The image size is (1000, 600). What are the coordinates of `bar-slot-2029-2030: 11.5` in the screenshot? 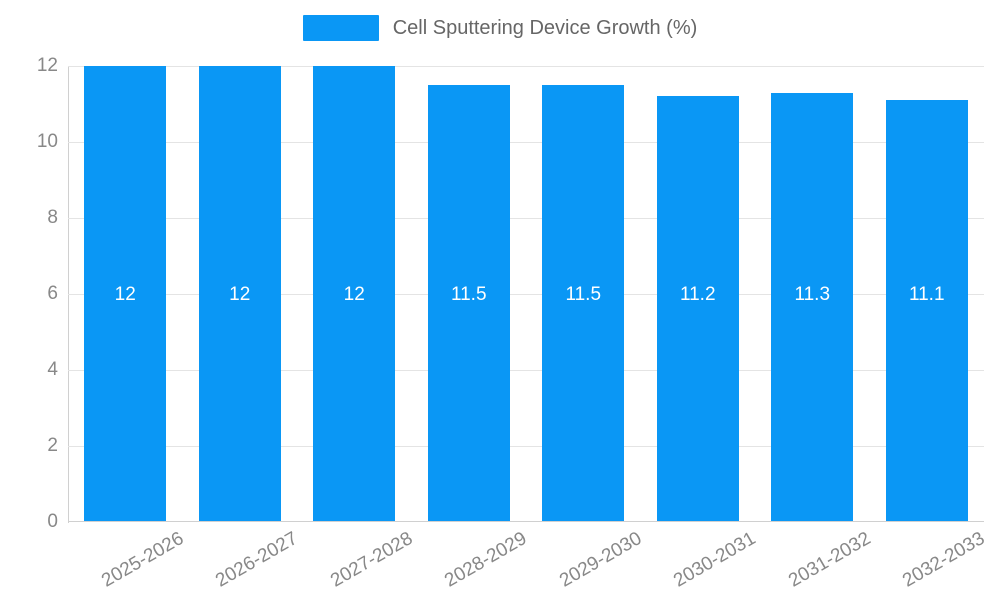 It's located at (583, 293).